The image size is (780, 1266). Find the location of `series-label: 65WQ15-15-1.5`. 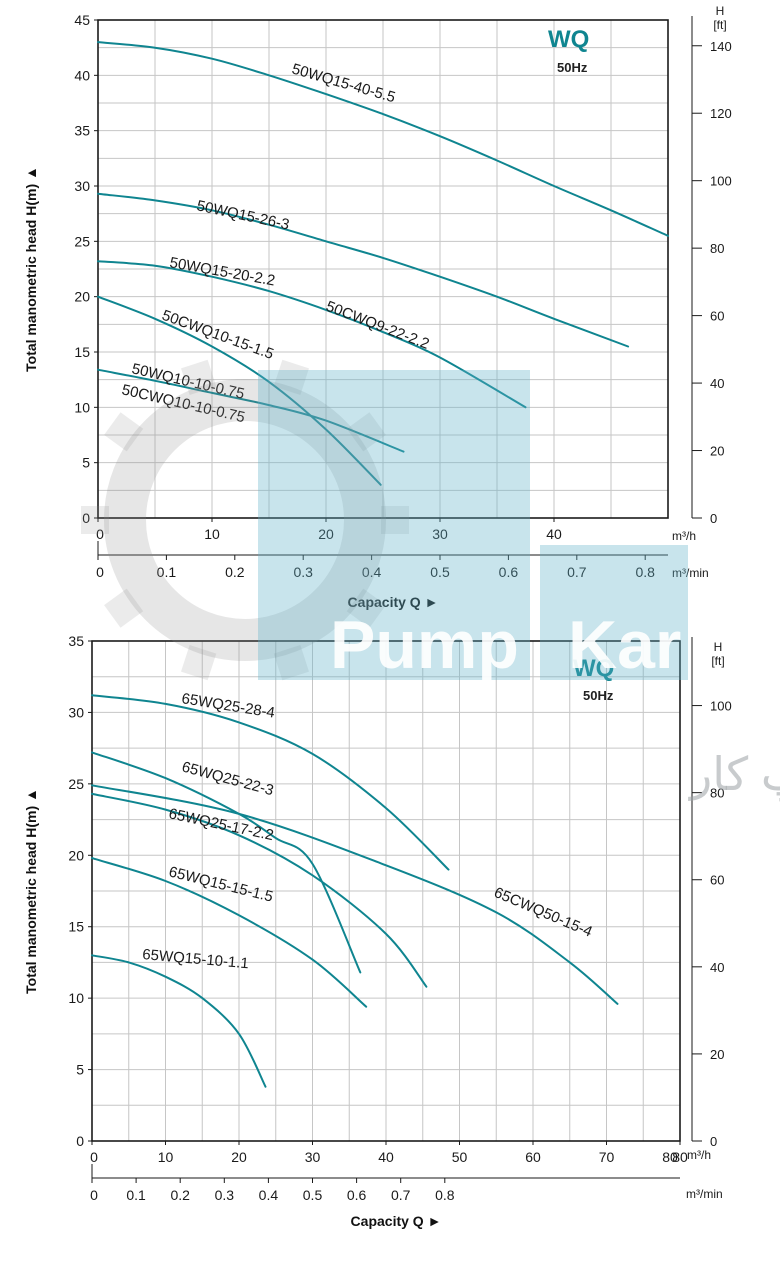

series-label: 65WQ15-15-1.5 is located at coordinates (221, 884).